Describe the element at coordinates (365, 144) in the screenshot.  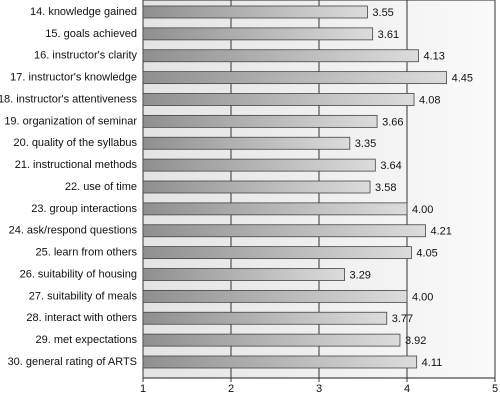
I see `value-label: 3.35` at that location.